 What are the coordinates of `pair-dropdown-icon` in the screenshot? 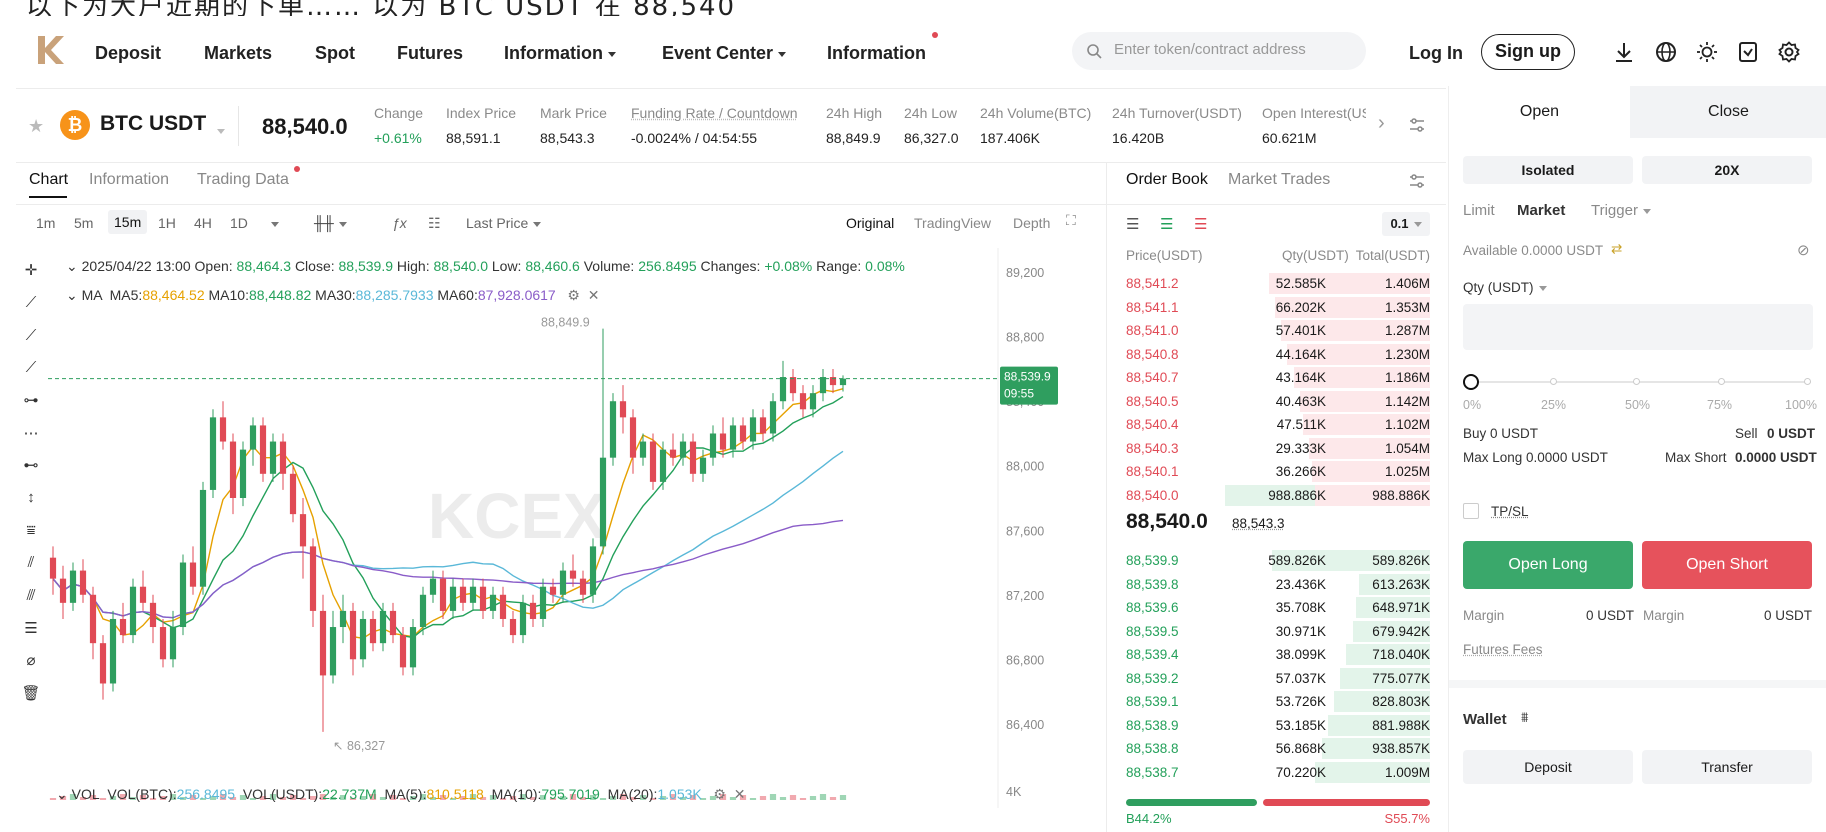 It's located at (218, 132).